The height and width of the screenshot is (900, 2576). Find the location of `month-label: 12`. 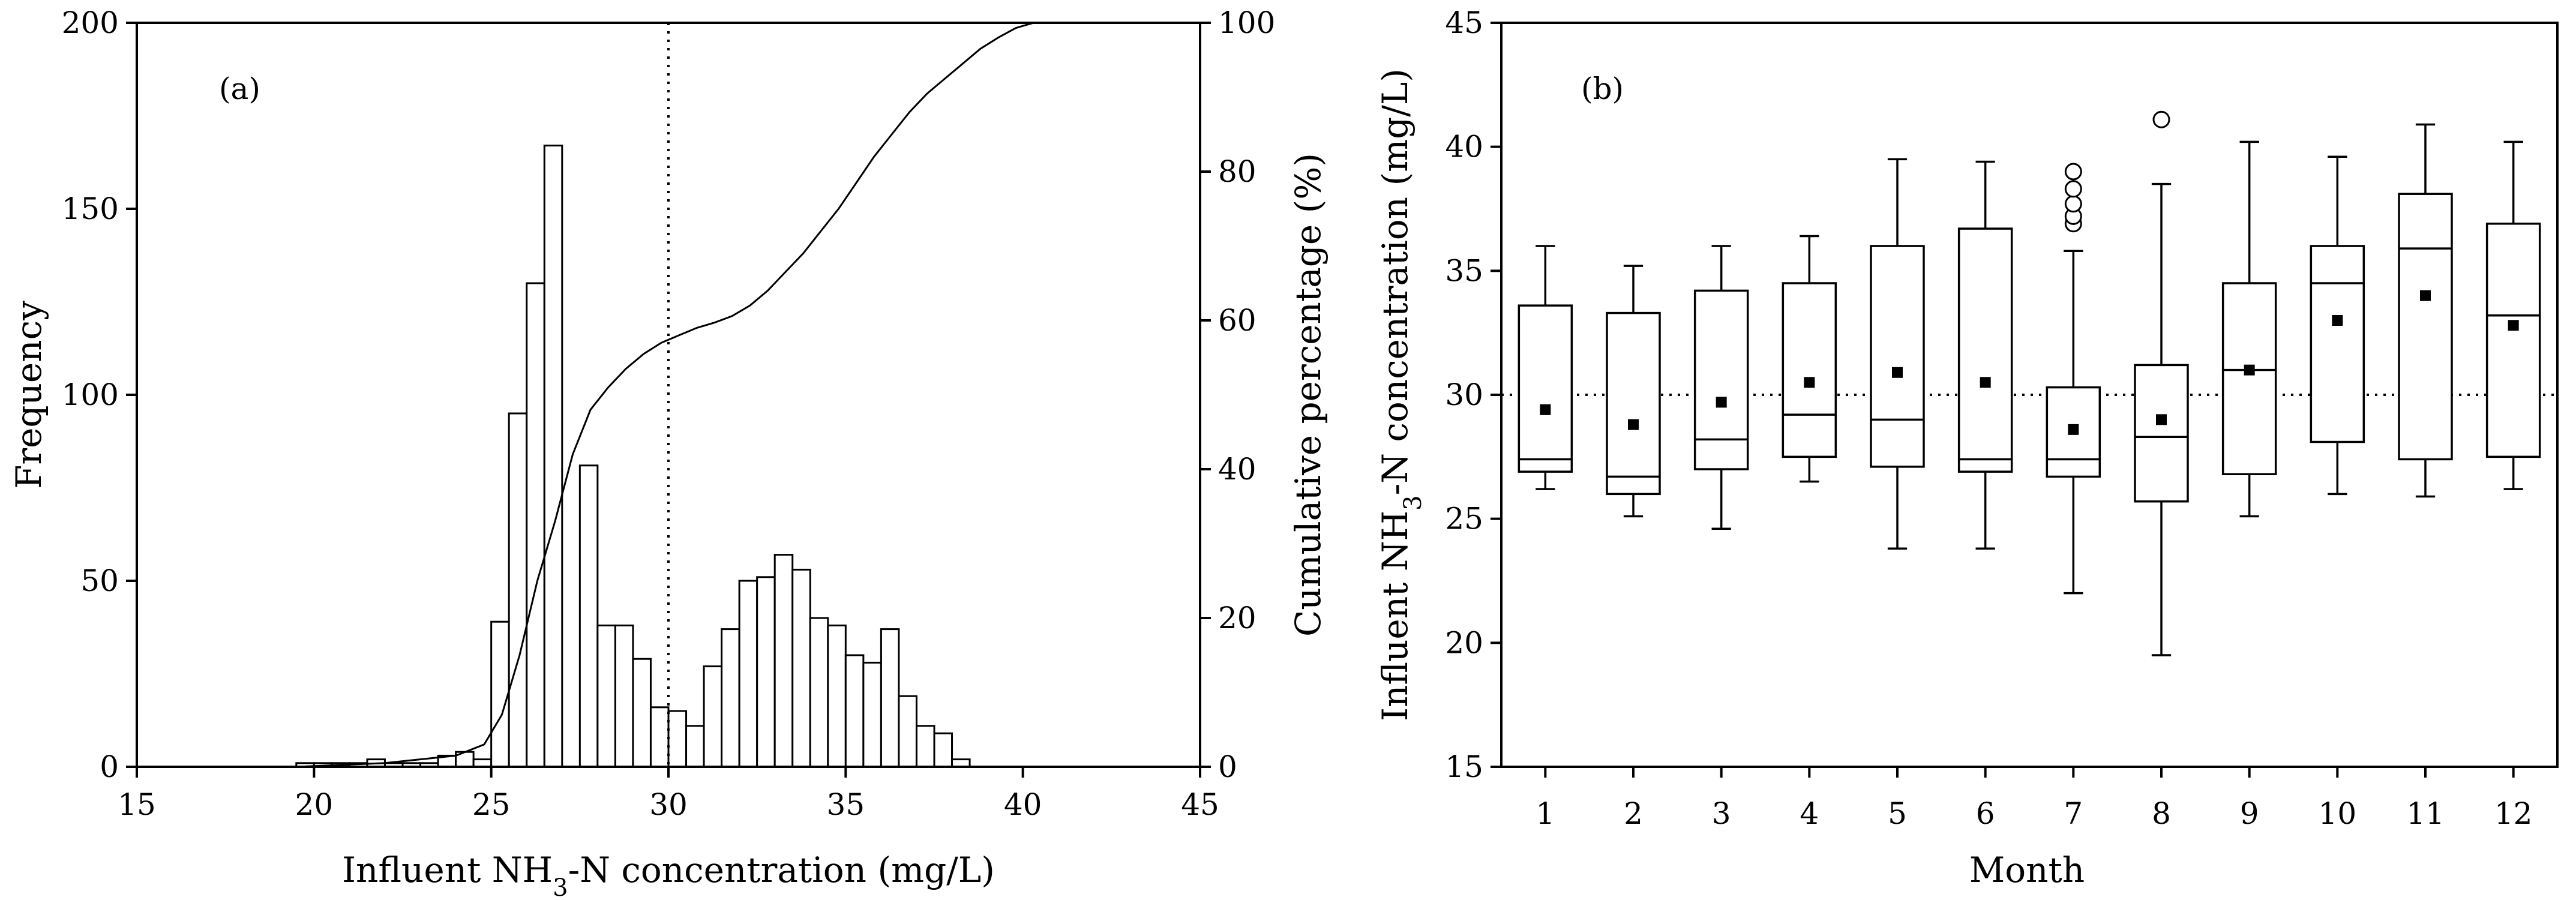

month-label: 12 is located at coordinates (2513, 814).